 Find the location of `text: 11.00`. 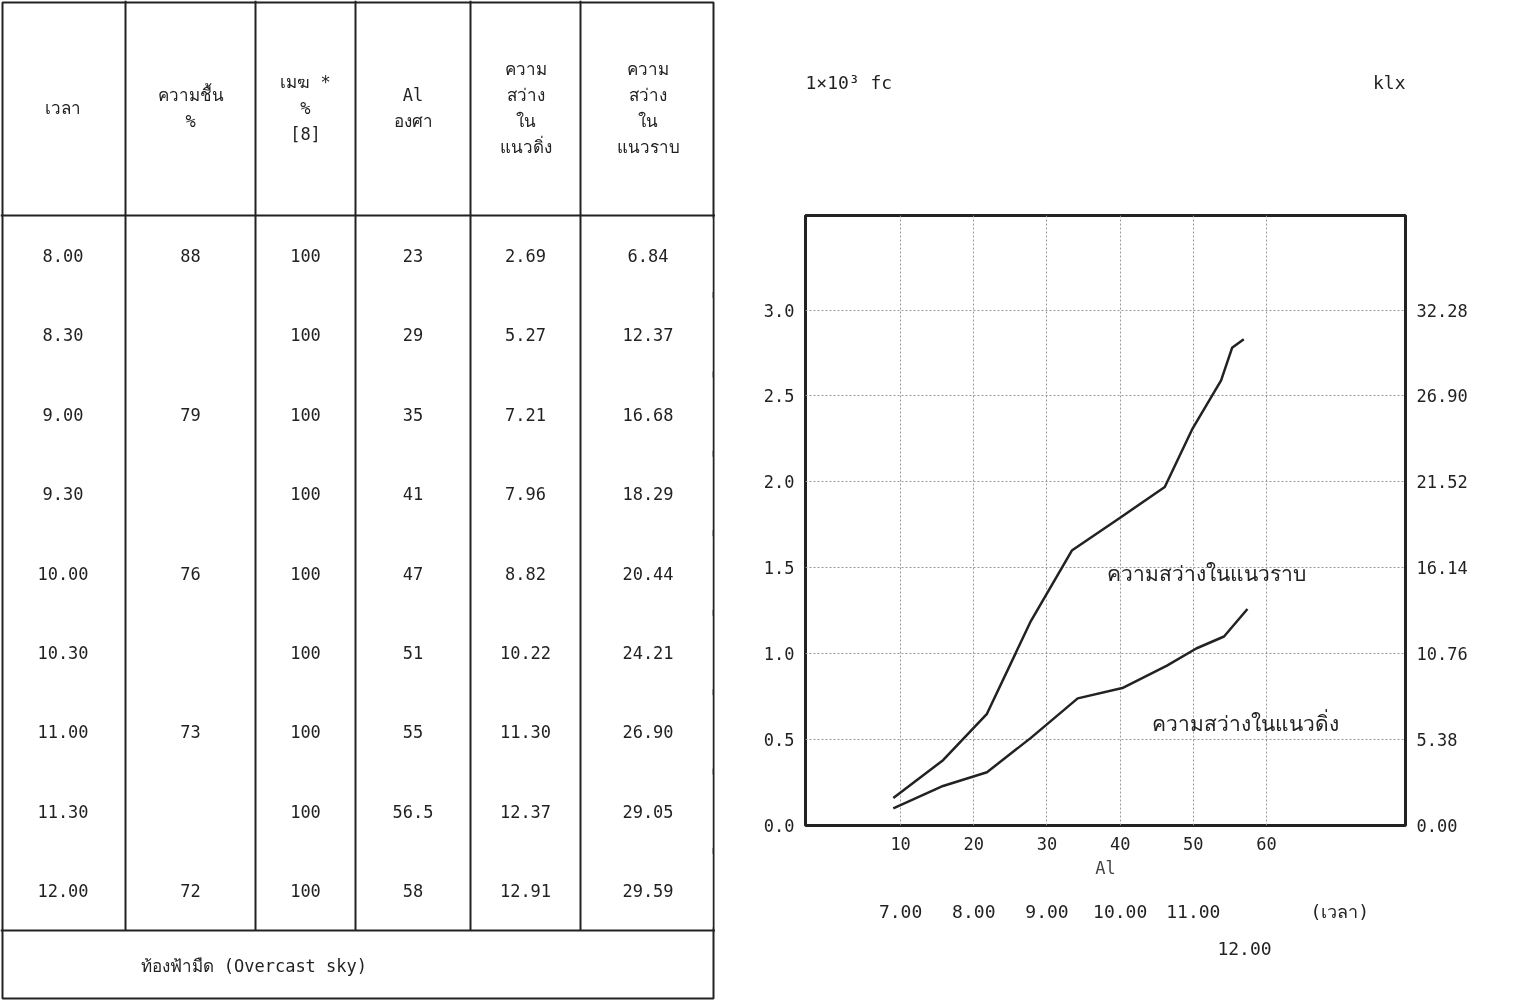

text: 11.00 is located at coordinates (1193, 912).